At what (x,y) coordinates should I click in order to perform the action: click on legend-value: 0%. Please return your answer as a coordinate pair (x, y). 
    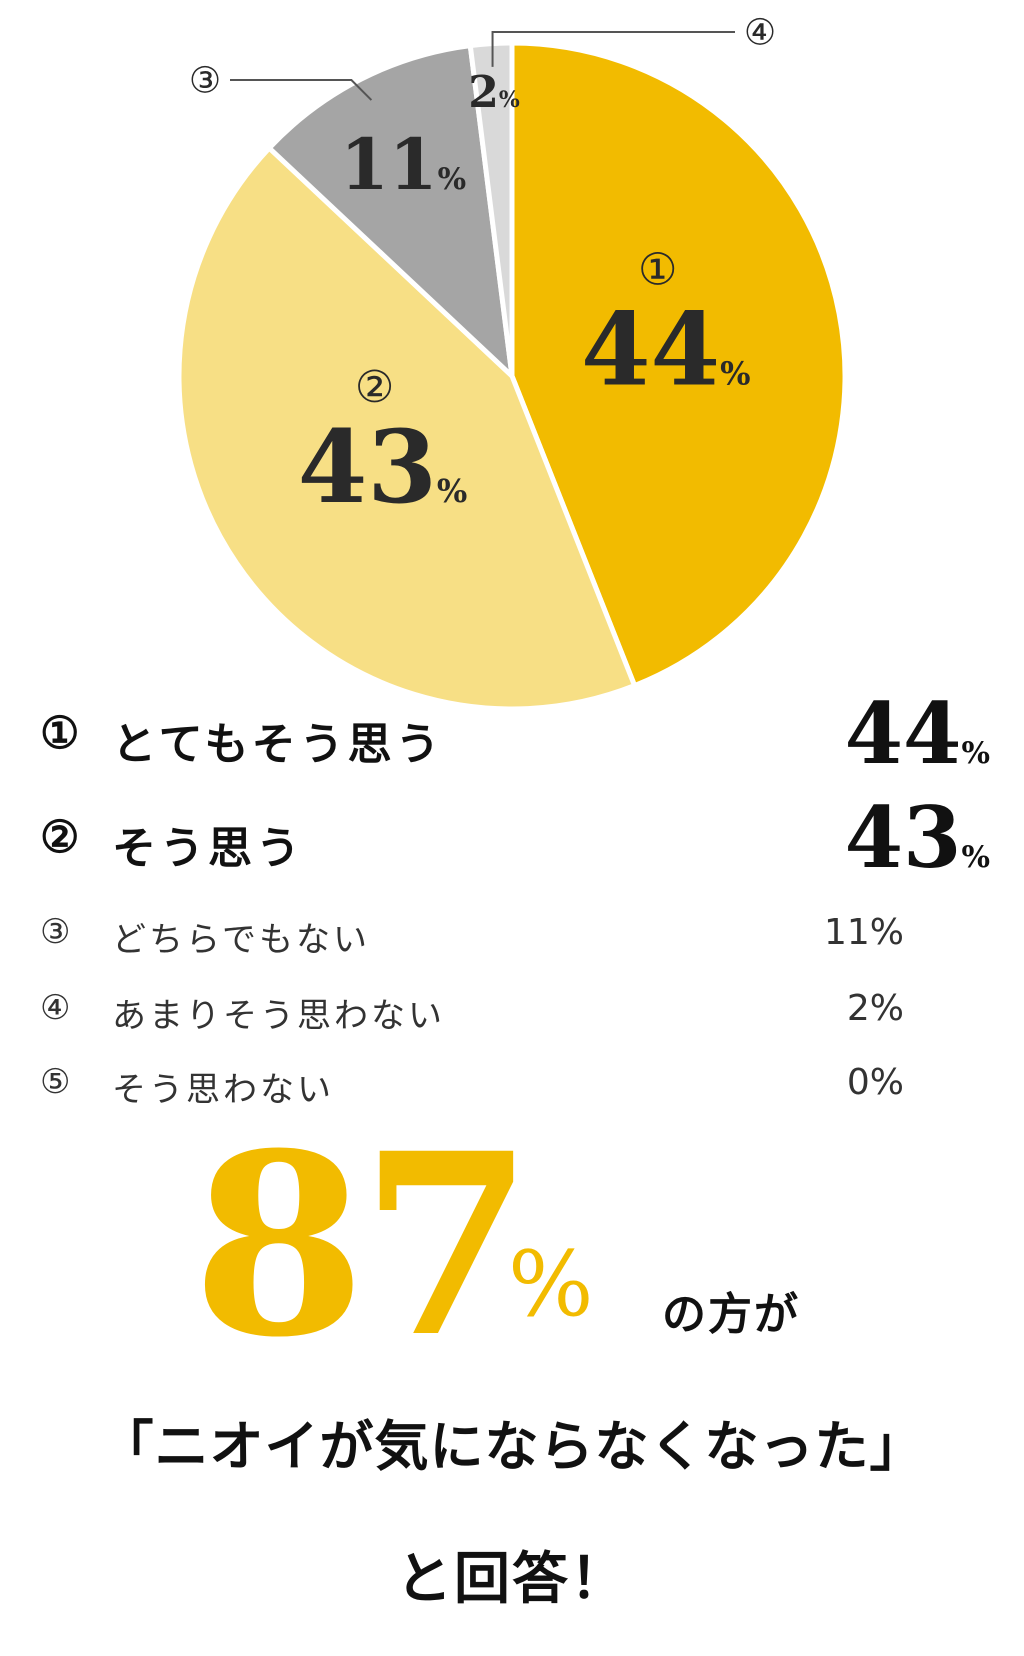
    Looking at the image, I should click on (875, 1082).